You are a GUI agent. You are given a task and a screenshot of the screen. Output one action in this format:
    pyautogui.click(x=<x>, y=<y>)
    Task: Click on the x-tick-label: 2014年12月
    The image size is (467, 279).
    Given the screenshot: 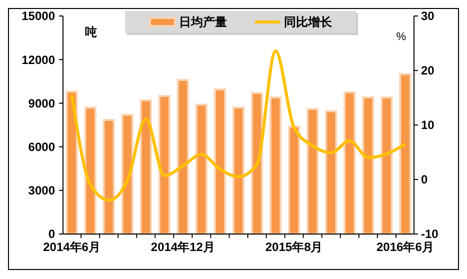 What is the action you would take?
    pyautogui.click(x=182, y=247)
    